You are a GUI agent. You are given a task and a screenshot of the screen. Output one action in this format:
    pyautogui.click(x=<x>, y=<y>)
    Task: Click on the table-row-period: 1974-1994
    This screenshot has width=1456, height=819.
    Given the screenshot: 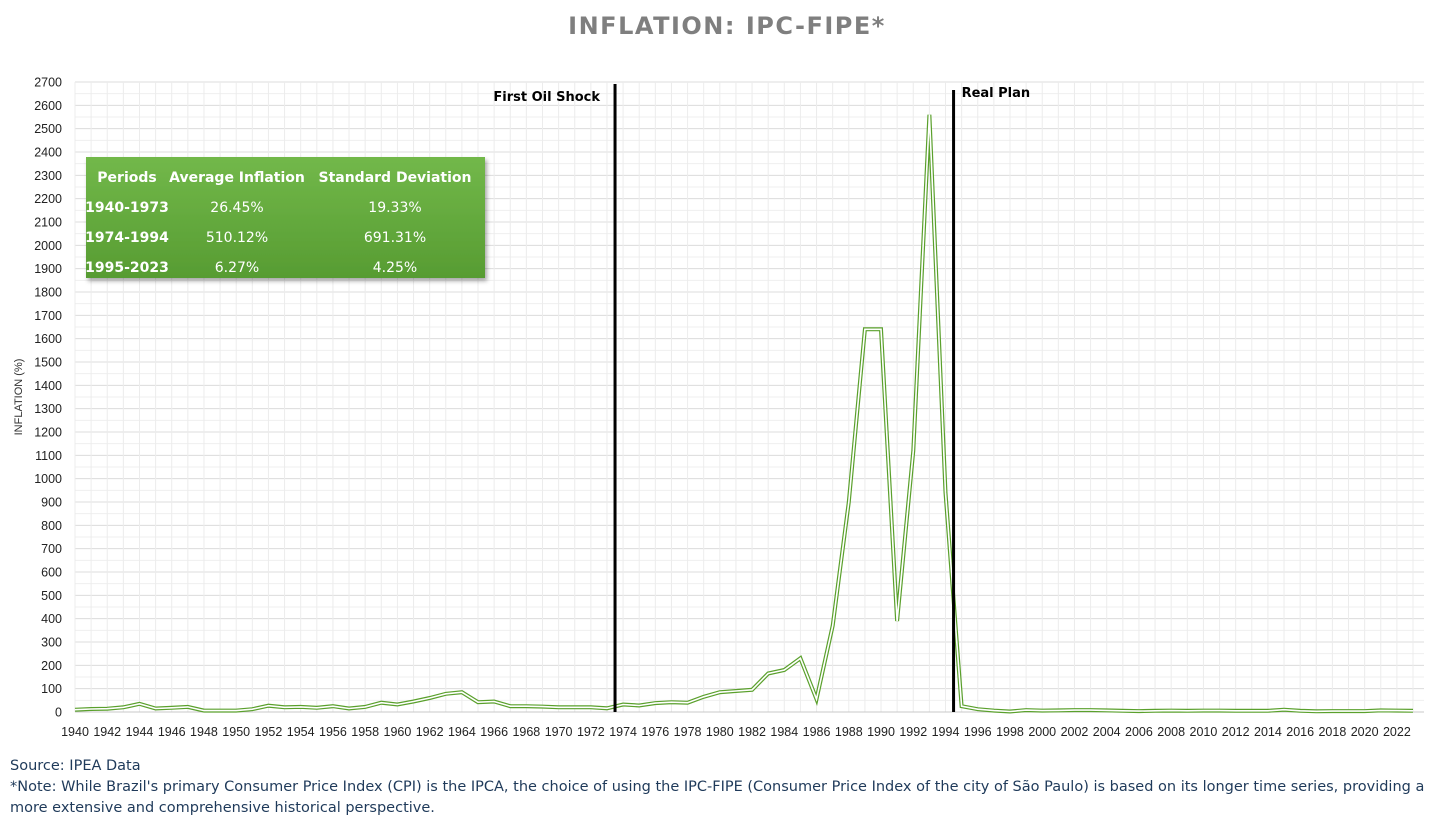 What is the action you would take?
    pyautogui.click(x=127, y=238)
    